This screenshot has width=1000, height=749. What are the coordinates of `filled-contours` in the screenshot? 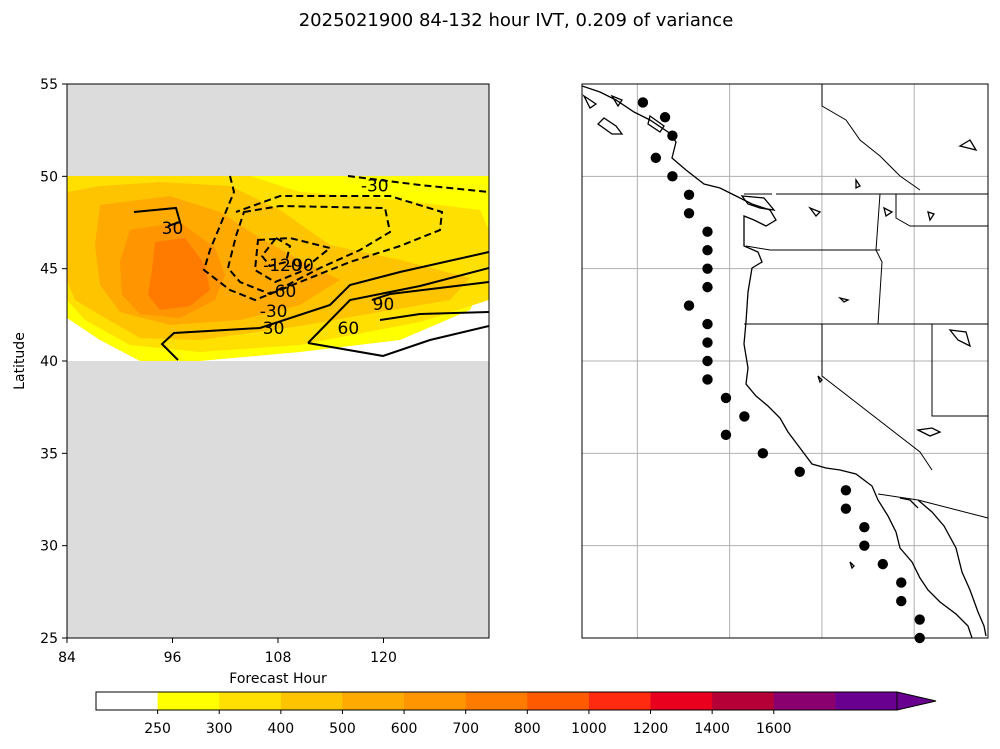 It's located at (278, 268).